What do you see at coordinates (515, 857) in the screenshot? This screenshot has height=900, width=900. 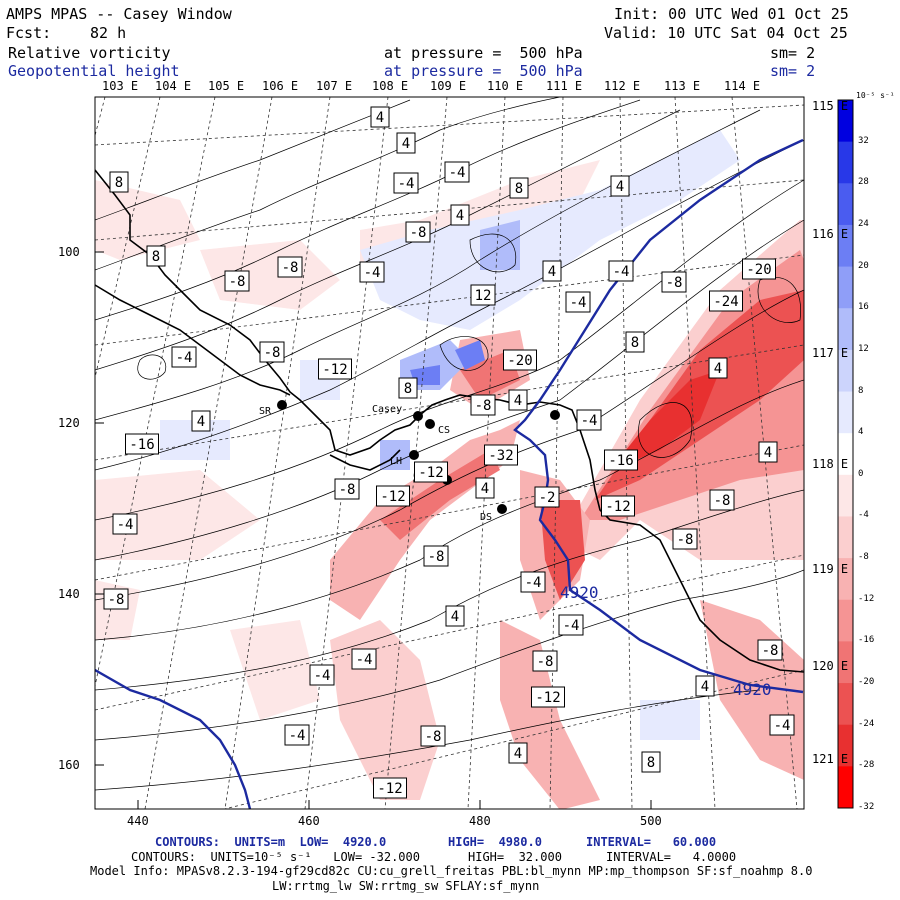 I see `footer-vort-high: HIGH= 32.000` at bounding box center [515, 857].